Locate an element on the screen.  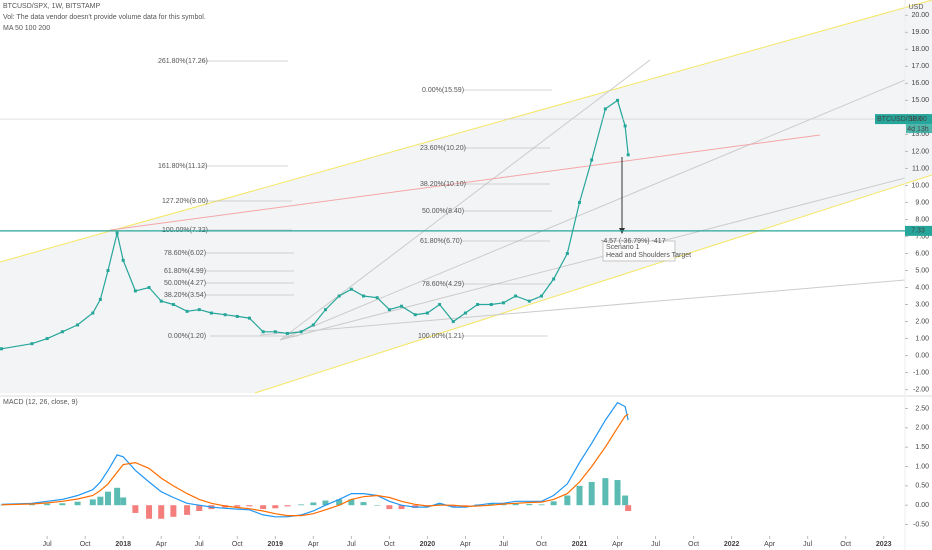
y-tick-label: 5.00 is located at coordinates (922, 270).